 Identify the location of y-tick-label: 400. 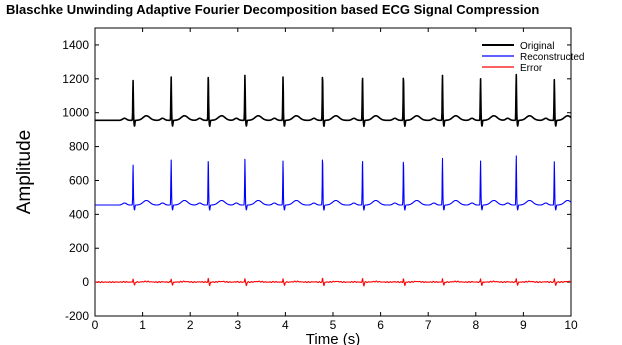
(79, 214).